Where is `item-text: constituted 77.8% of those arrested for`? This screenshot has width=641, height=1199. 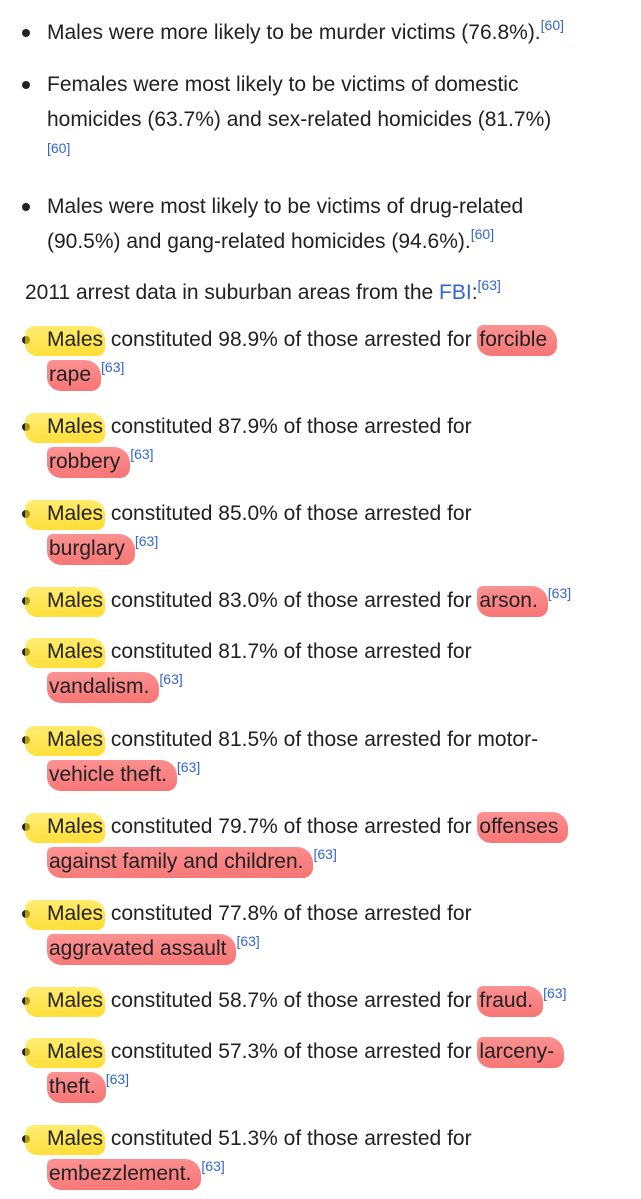 item-text: constituted 77.8% of those arrested for is located at coordinates (288, 913).